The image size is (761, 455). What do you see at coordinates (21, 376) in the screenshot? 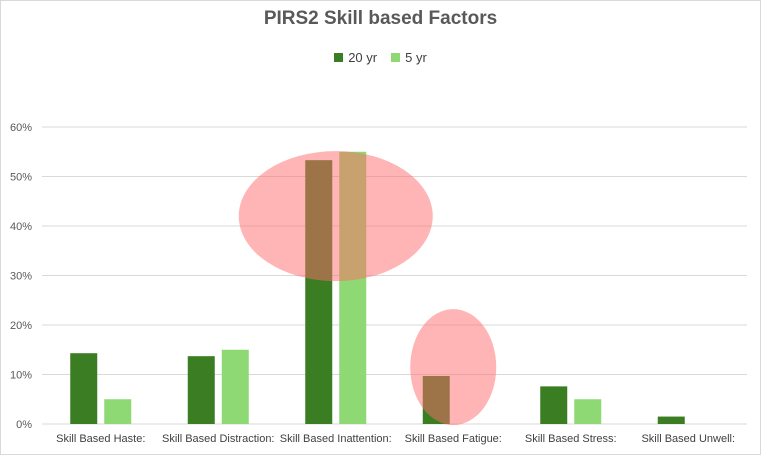
I see `y-tick-label: 10%` at bounding box center [21, 376].